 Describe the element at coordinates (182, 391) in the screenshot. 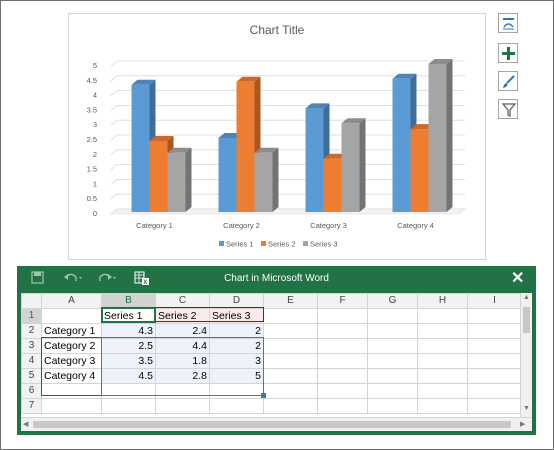

I see `cell-c6` at that location.